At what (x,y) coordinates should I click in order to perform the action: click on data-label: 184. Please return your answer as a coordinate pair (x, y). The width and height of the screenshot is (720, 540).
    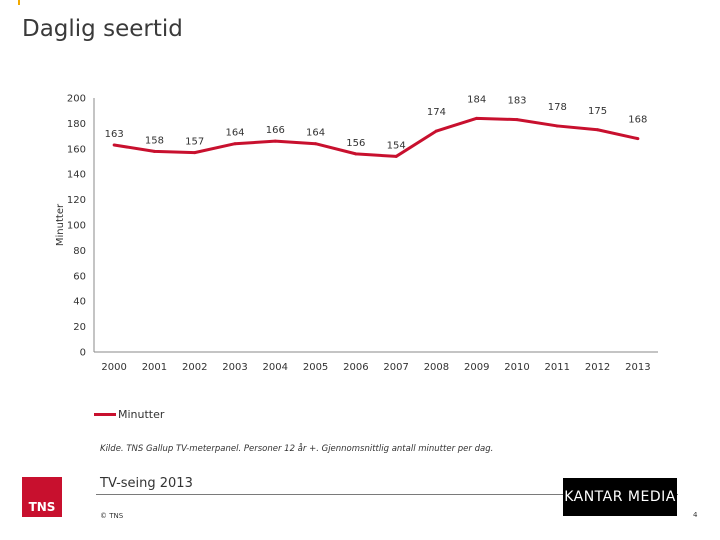
    Looking at the image, I should click on (476, 99).